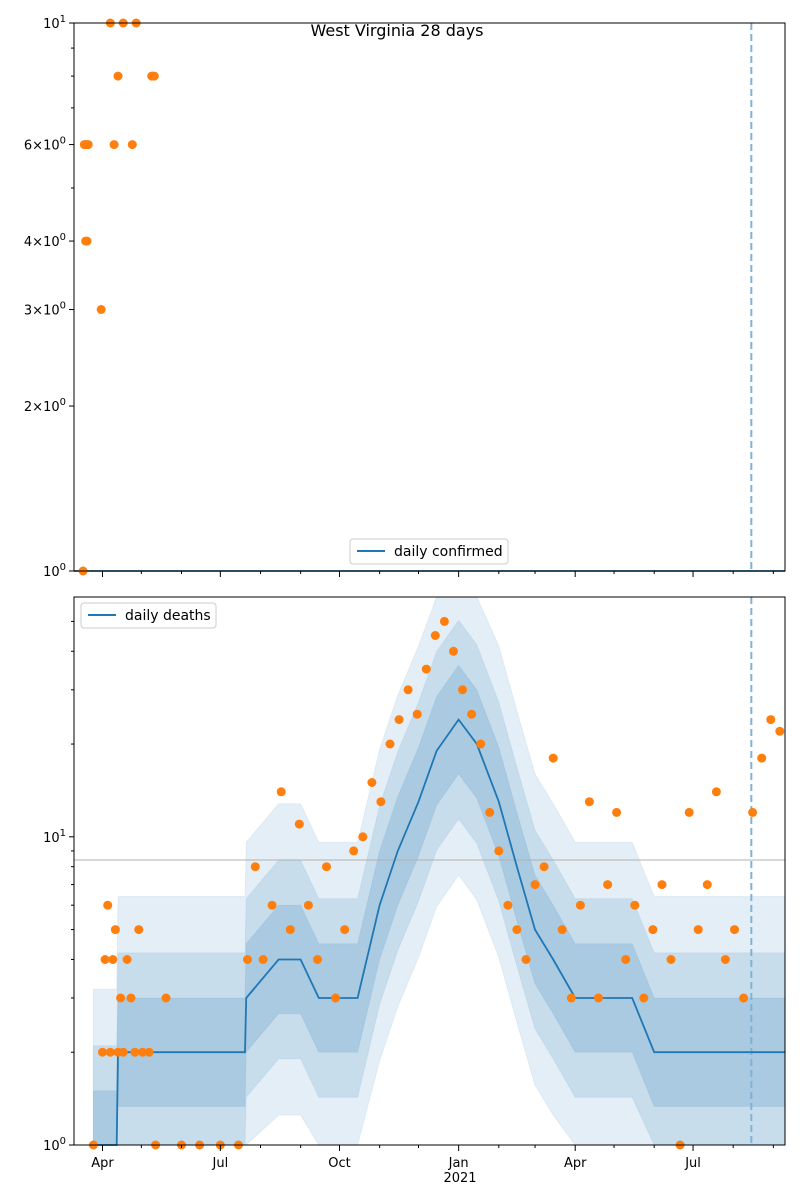 The image size is (800, 1200). I want to click on confirmed-legend-box, so click(429, 551).